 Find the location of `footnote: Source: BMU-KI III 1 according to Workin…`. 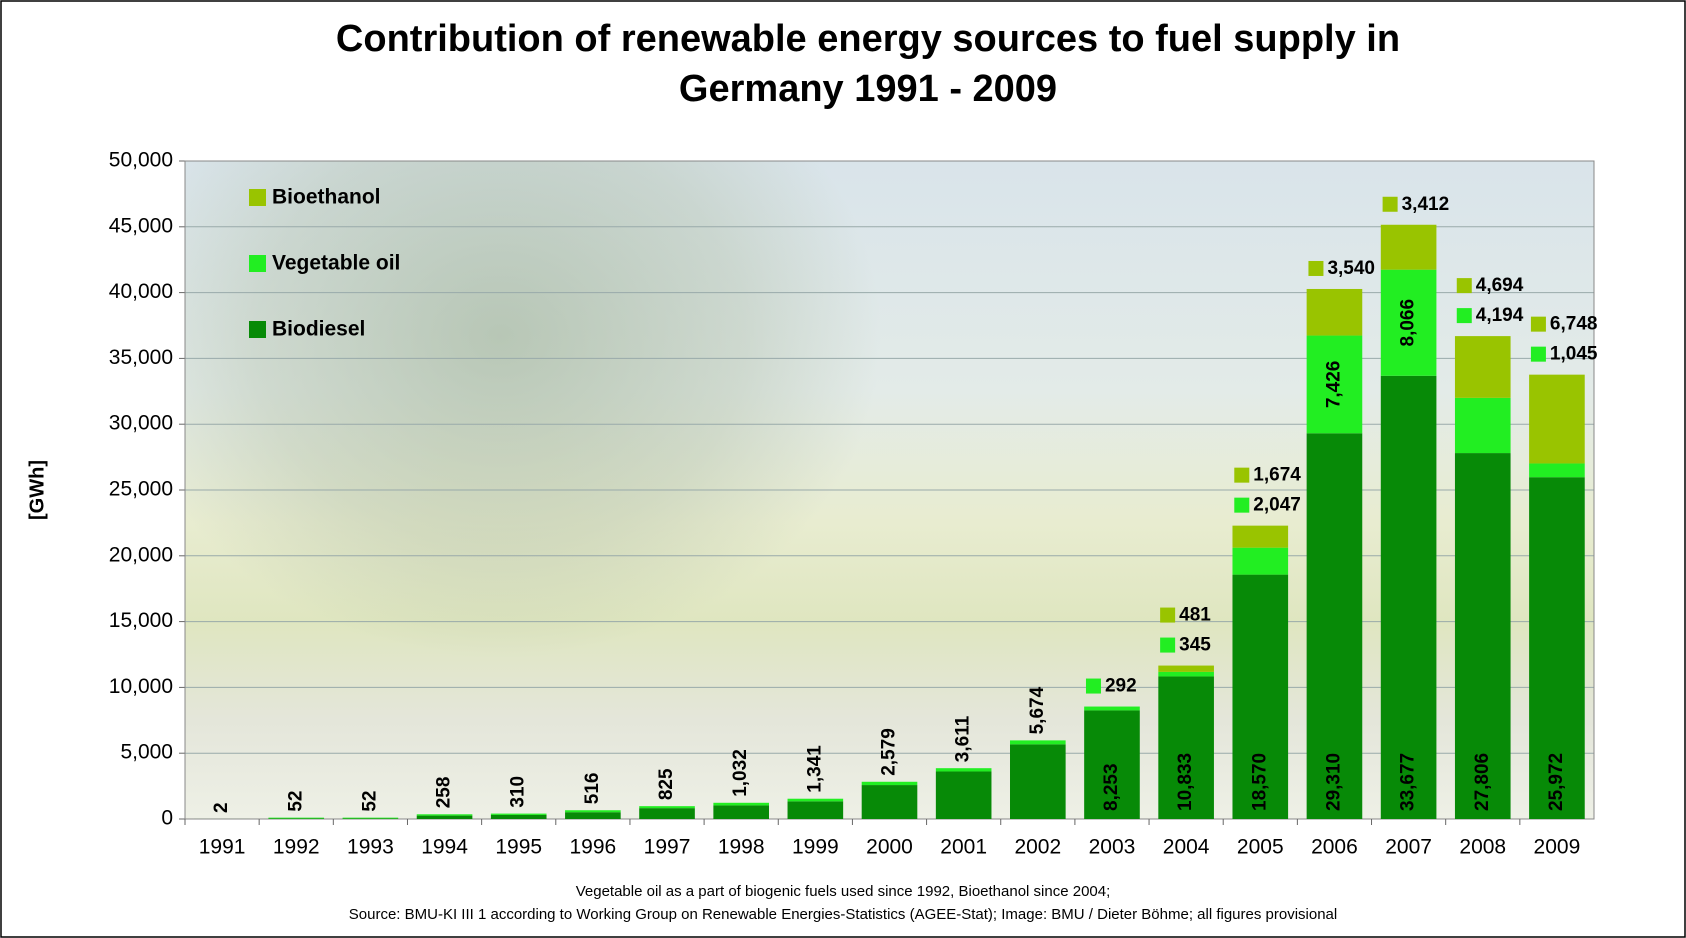

footnote: Source: BMU-KI III 1 according to Workin… is located at coordinates (843, 914).